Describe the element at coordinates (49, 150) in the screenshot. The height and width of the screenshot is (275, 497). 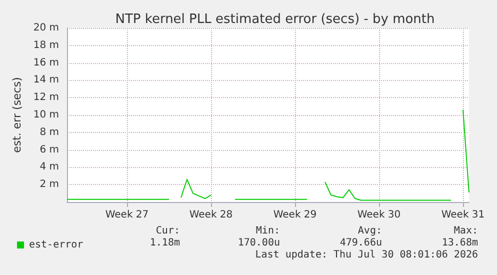
I see `y-tick-label: 6 m` at that location.